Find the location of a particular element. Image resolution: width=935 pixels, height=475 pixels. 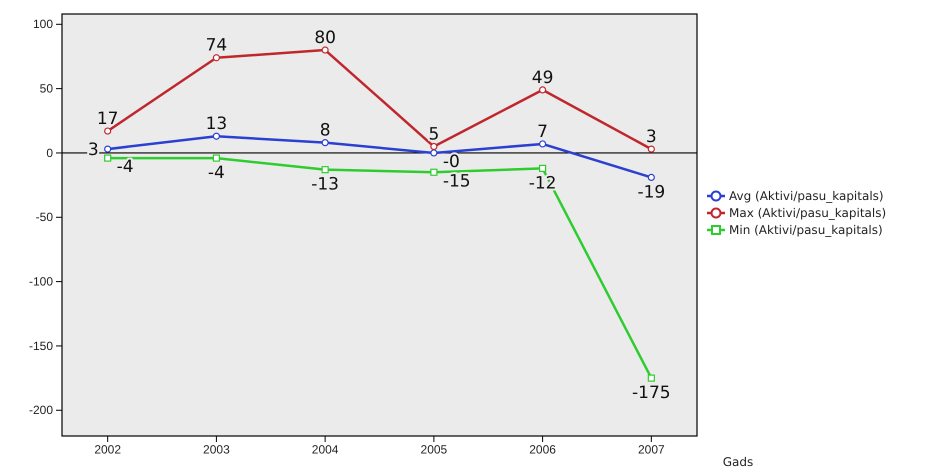

legend-label: Avg (Aktivi/pasu_kapitals) is located at coordinates (806, 196).